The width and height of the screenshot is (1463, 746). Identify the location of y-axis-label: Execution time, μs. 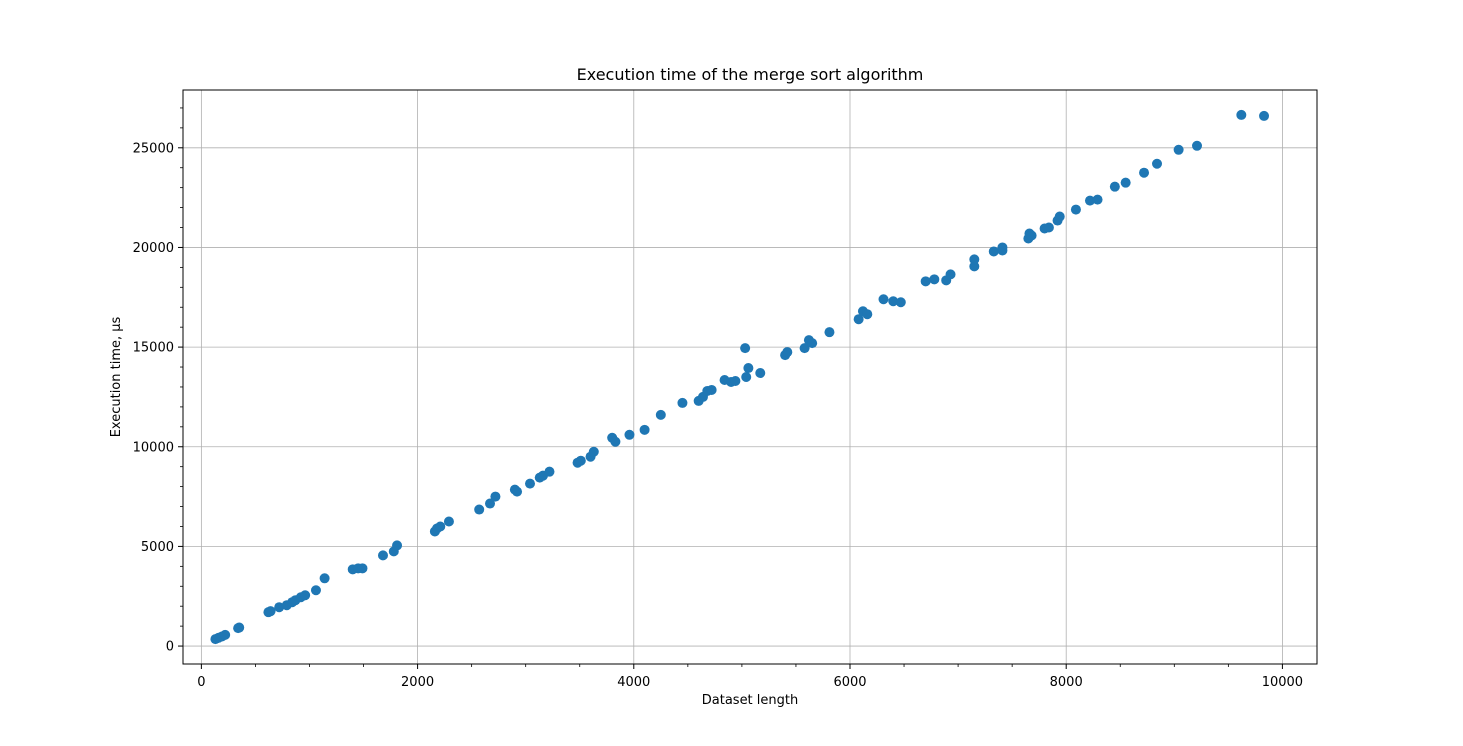
(116, 376).